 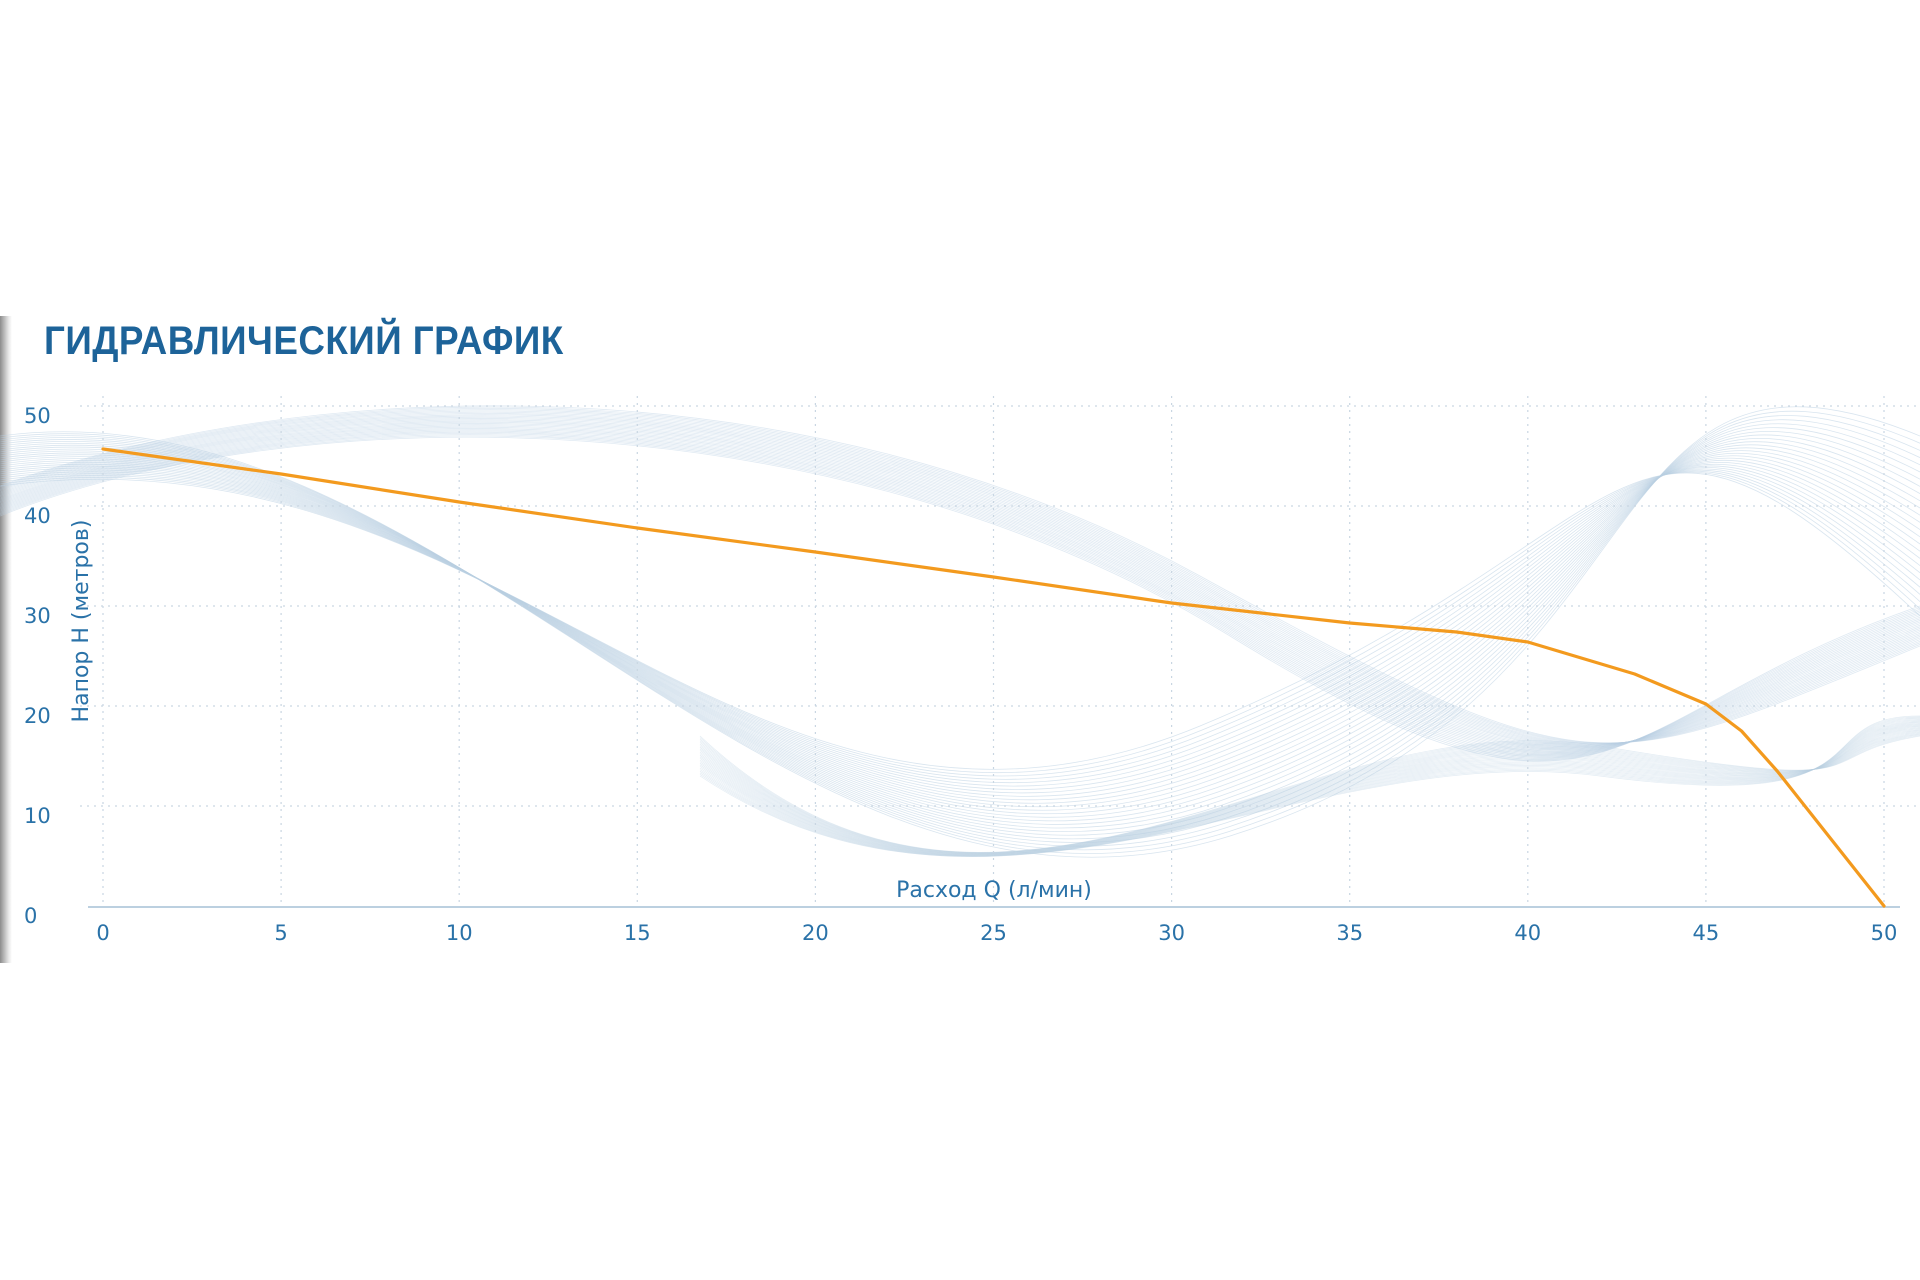 What do you see at coordinates (815, 933) in the screenshot?
I see `x-tick-label: 20` at bounding box center [815, 933].